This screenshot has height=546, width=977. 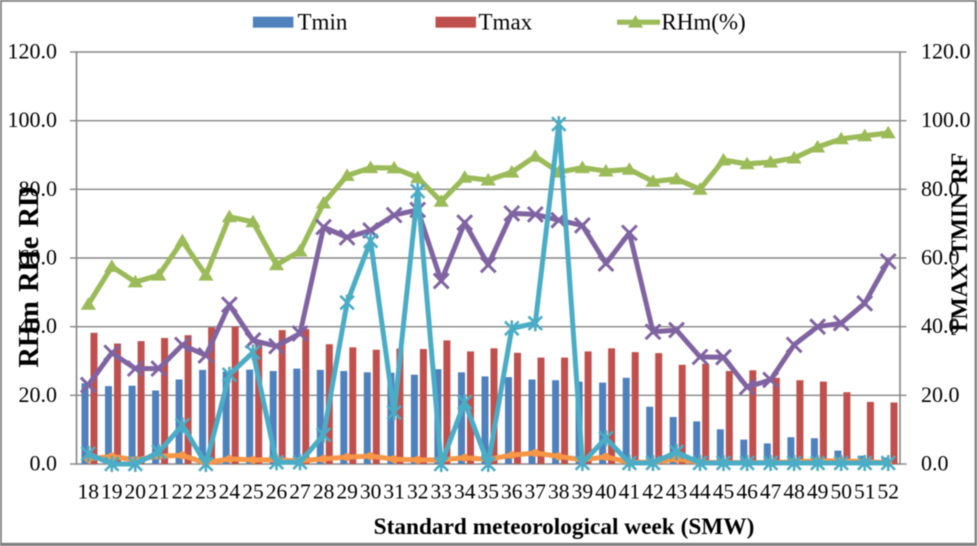 I want to click on svg-text: 20, so click(x=136, y=492).